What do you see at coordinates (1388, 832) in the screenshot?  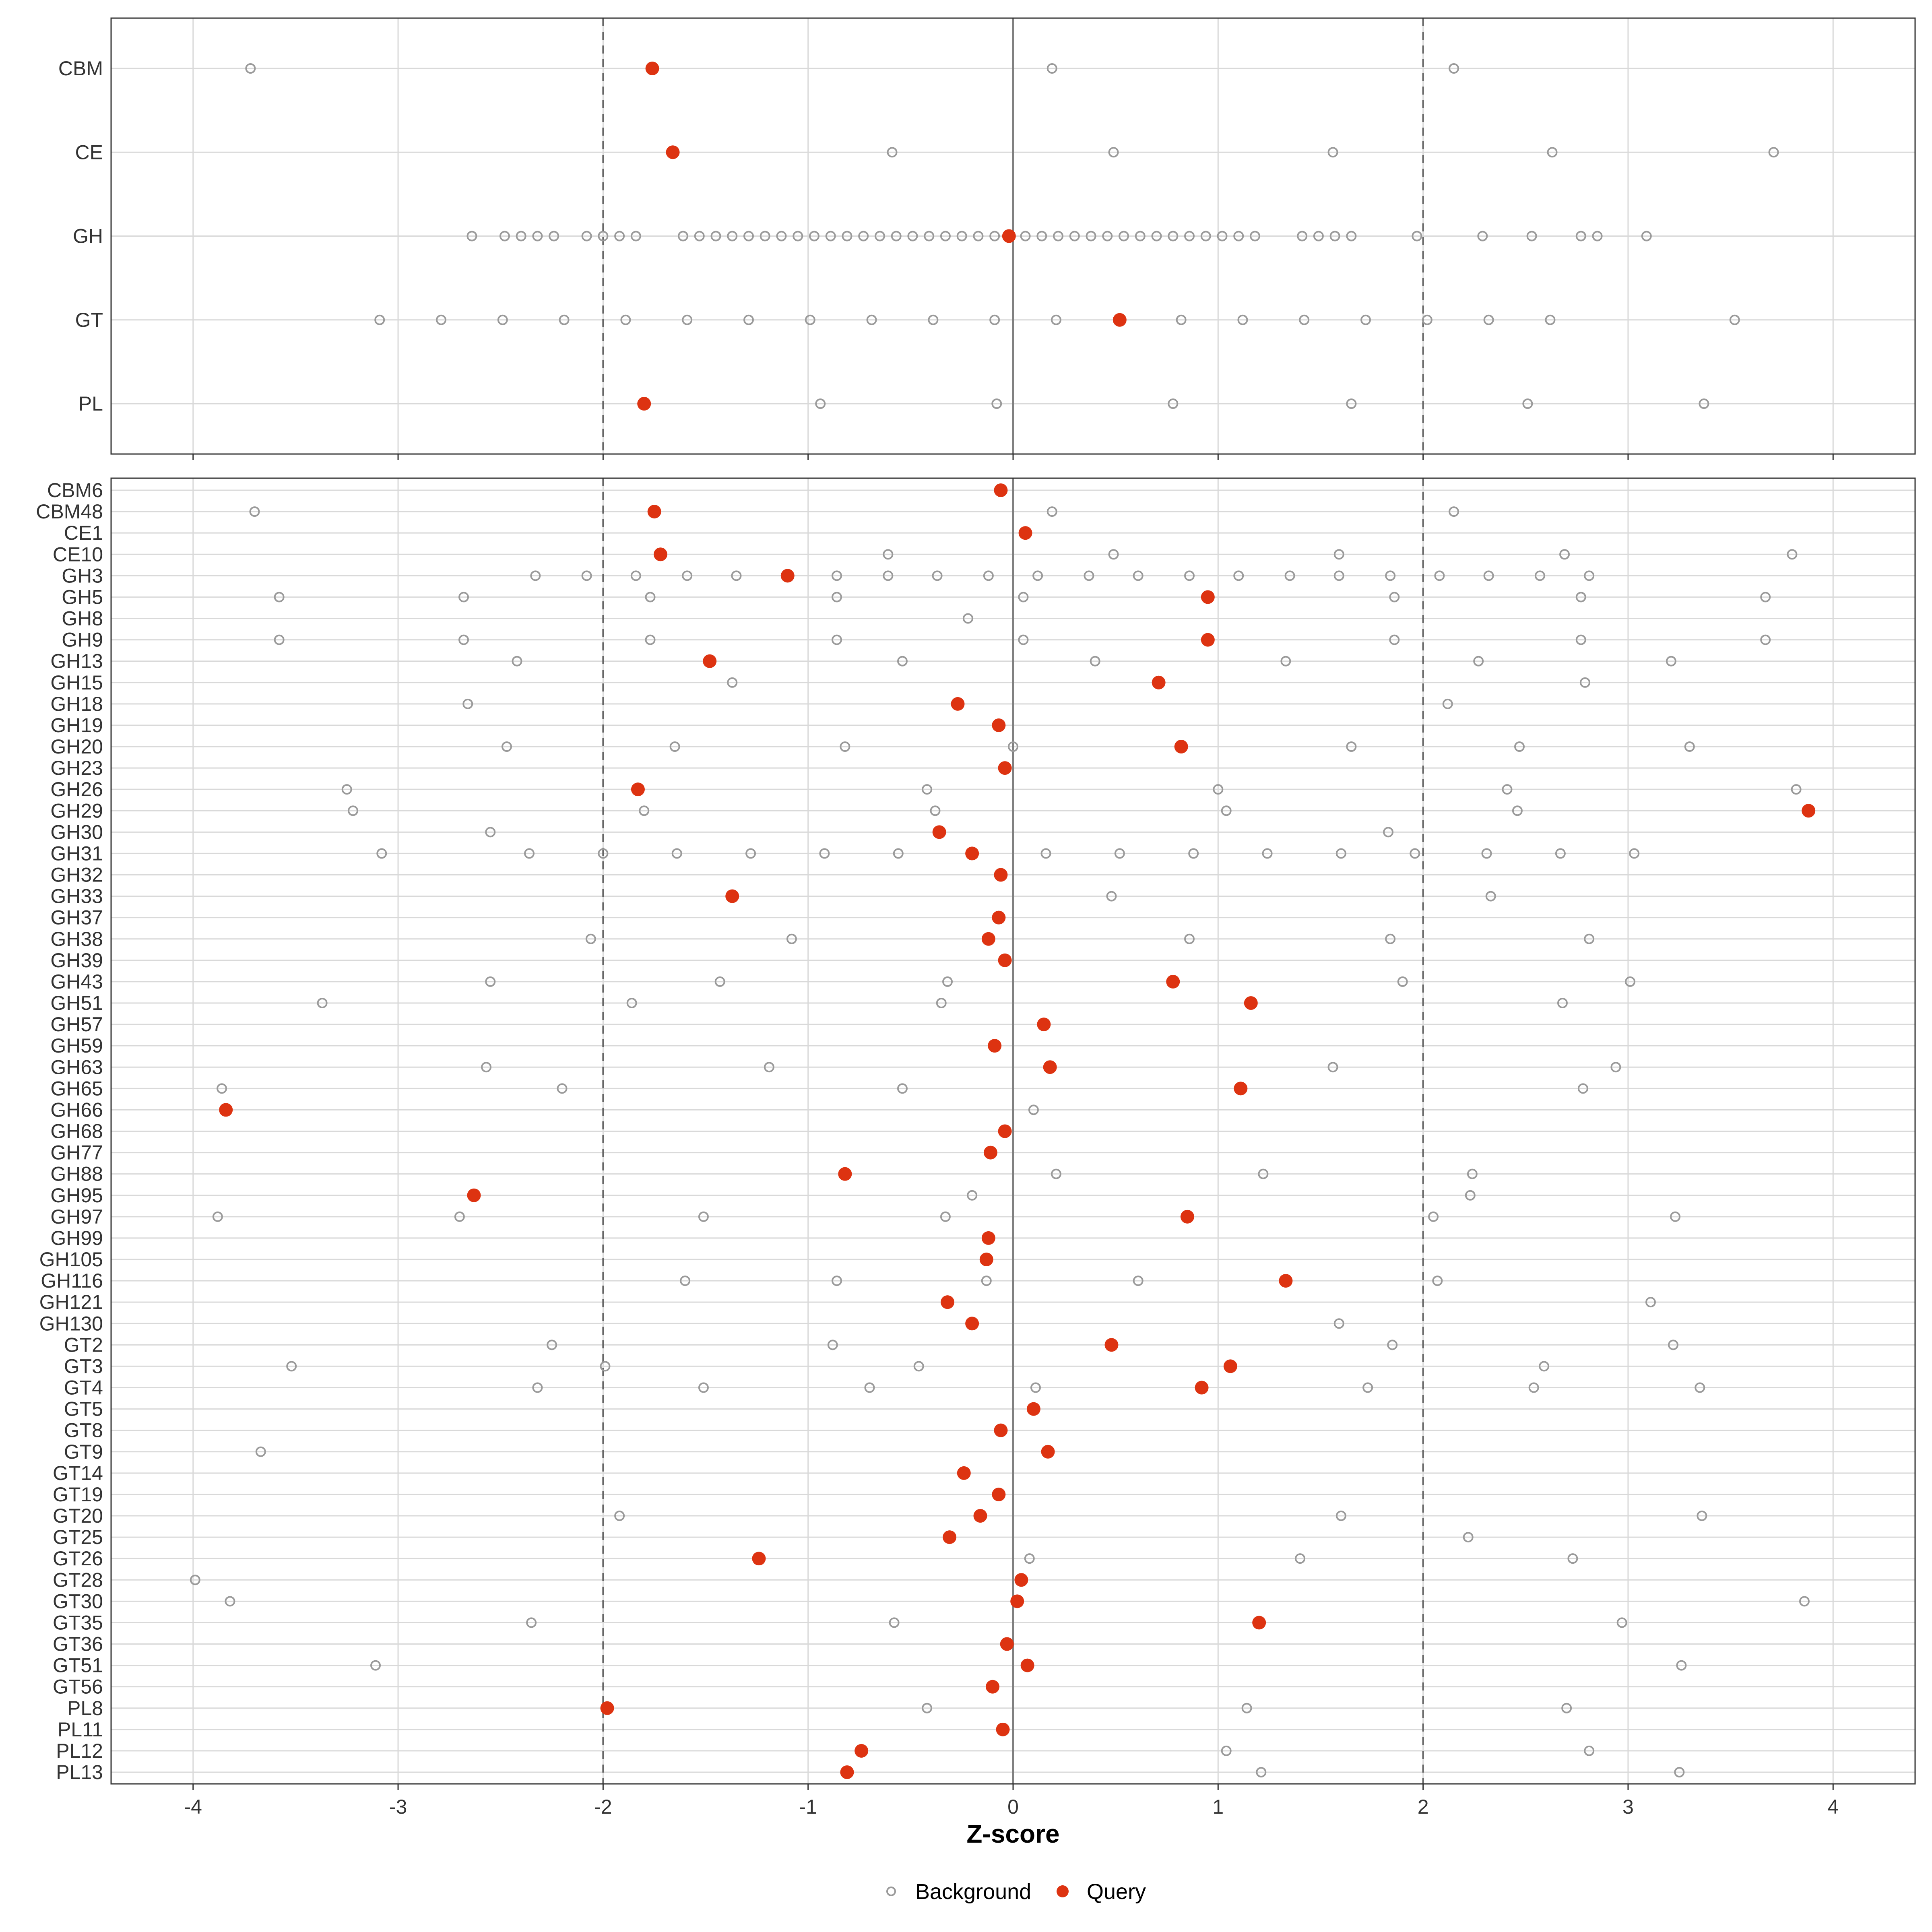 I see `bottom-background-point-gh30` at bounding box center [1388, 832].